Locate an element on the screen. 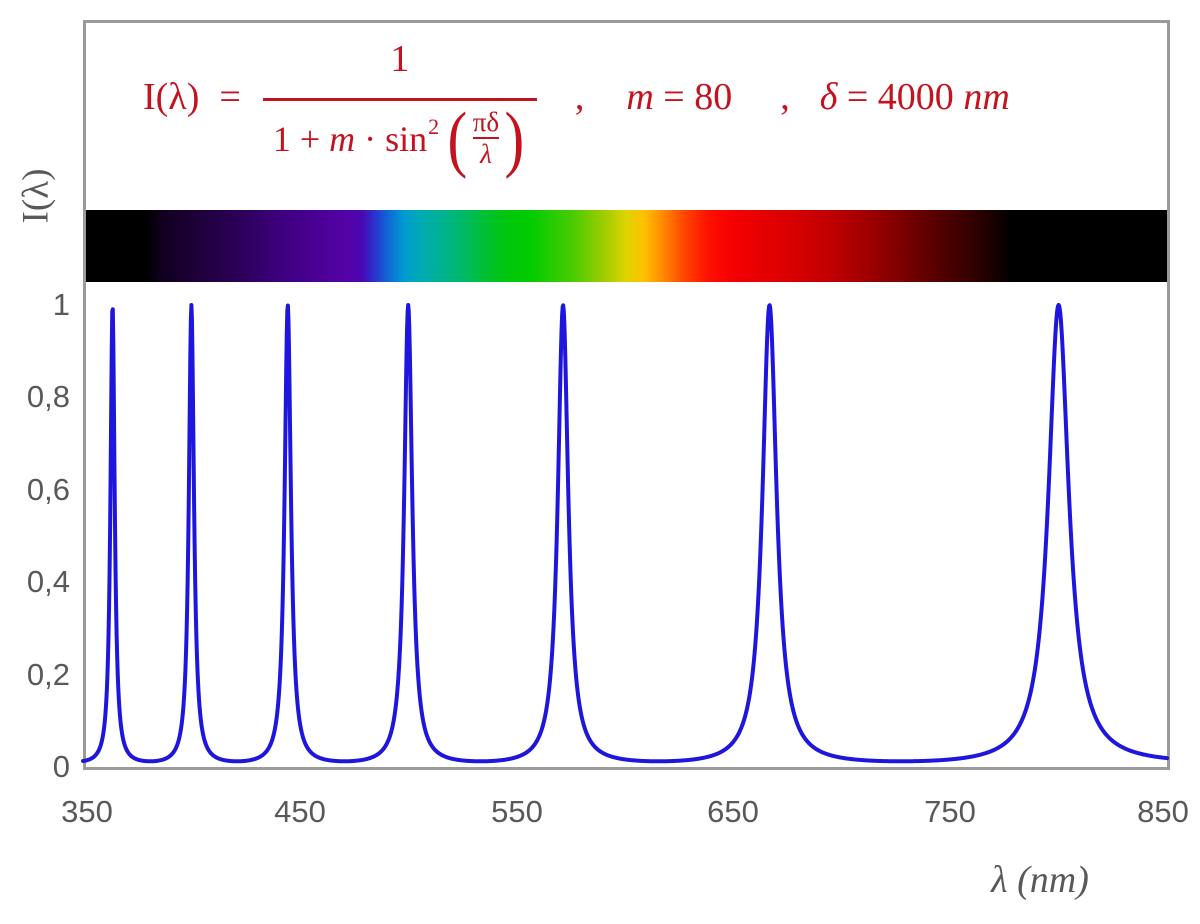 The height and width of the screenshot is (924, 1200). param-delta-value: = 4000 is located at coordinates (900, 97).